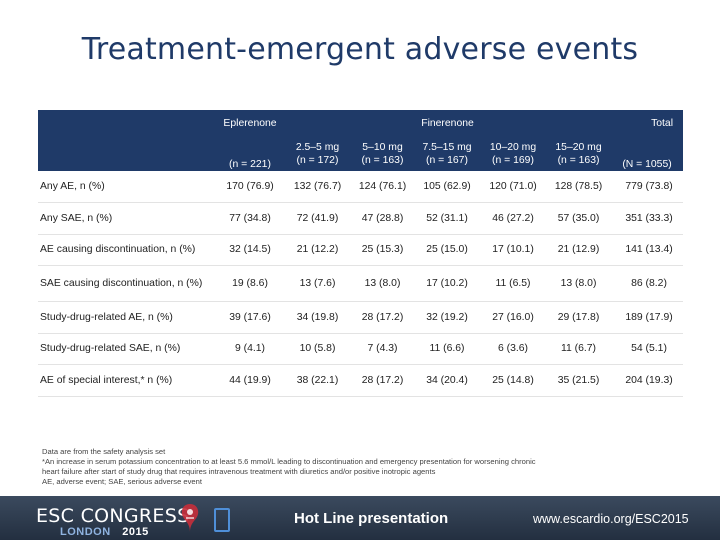  What do you see at coordinates (649, 349) in the screenshot?
I see `table-cell-total: 54 (5.1)` at bounding box center [649, 349].